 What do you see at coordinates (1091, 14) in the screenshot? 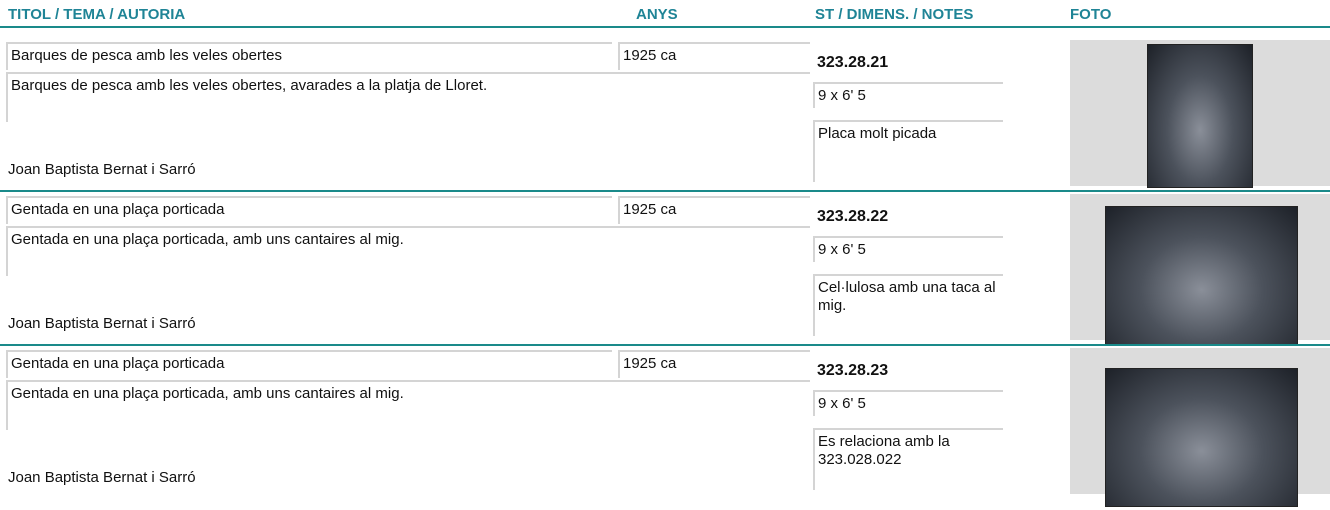
I see `header-photo: FOTO` at bounding box center [1091, 14].